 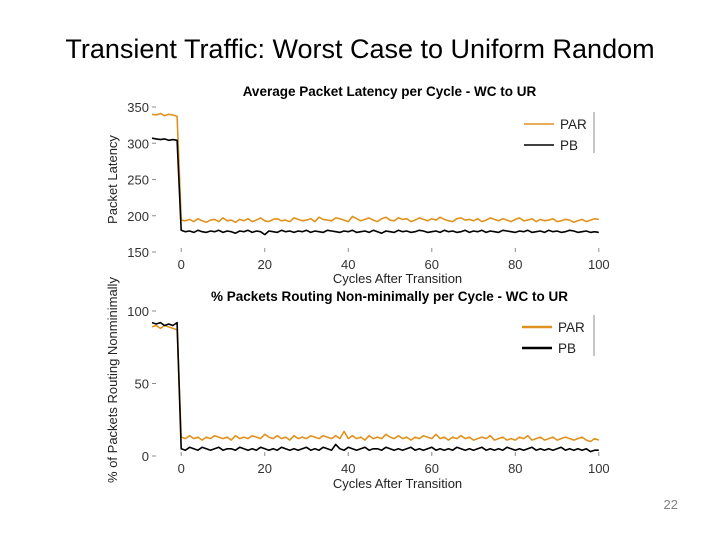 I want to click on y-tick-label: 200, so click(x=138, y=216).